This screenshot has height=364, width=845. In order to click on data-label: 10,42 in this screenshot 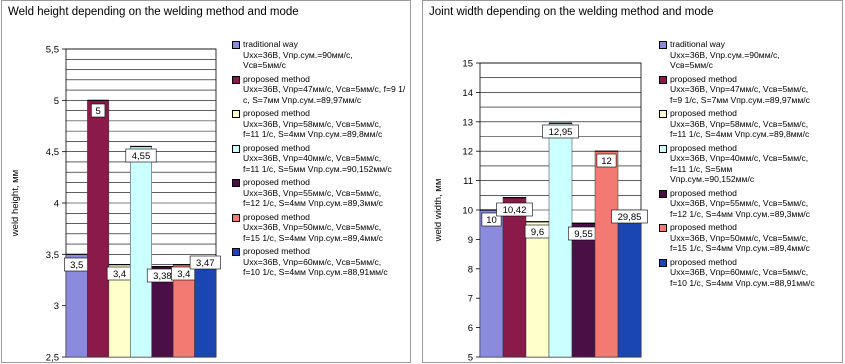, I will do `click(515, 210)`.